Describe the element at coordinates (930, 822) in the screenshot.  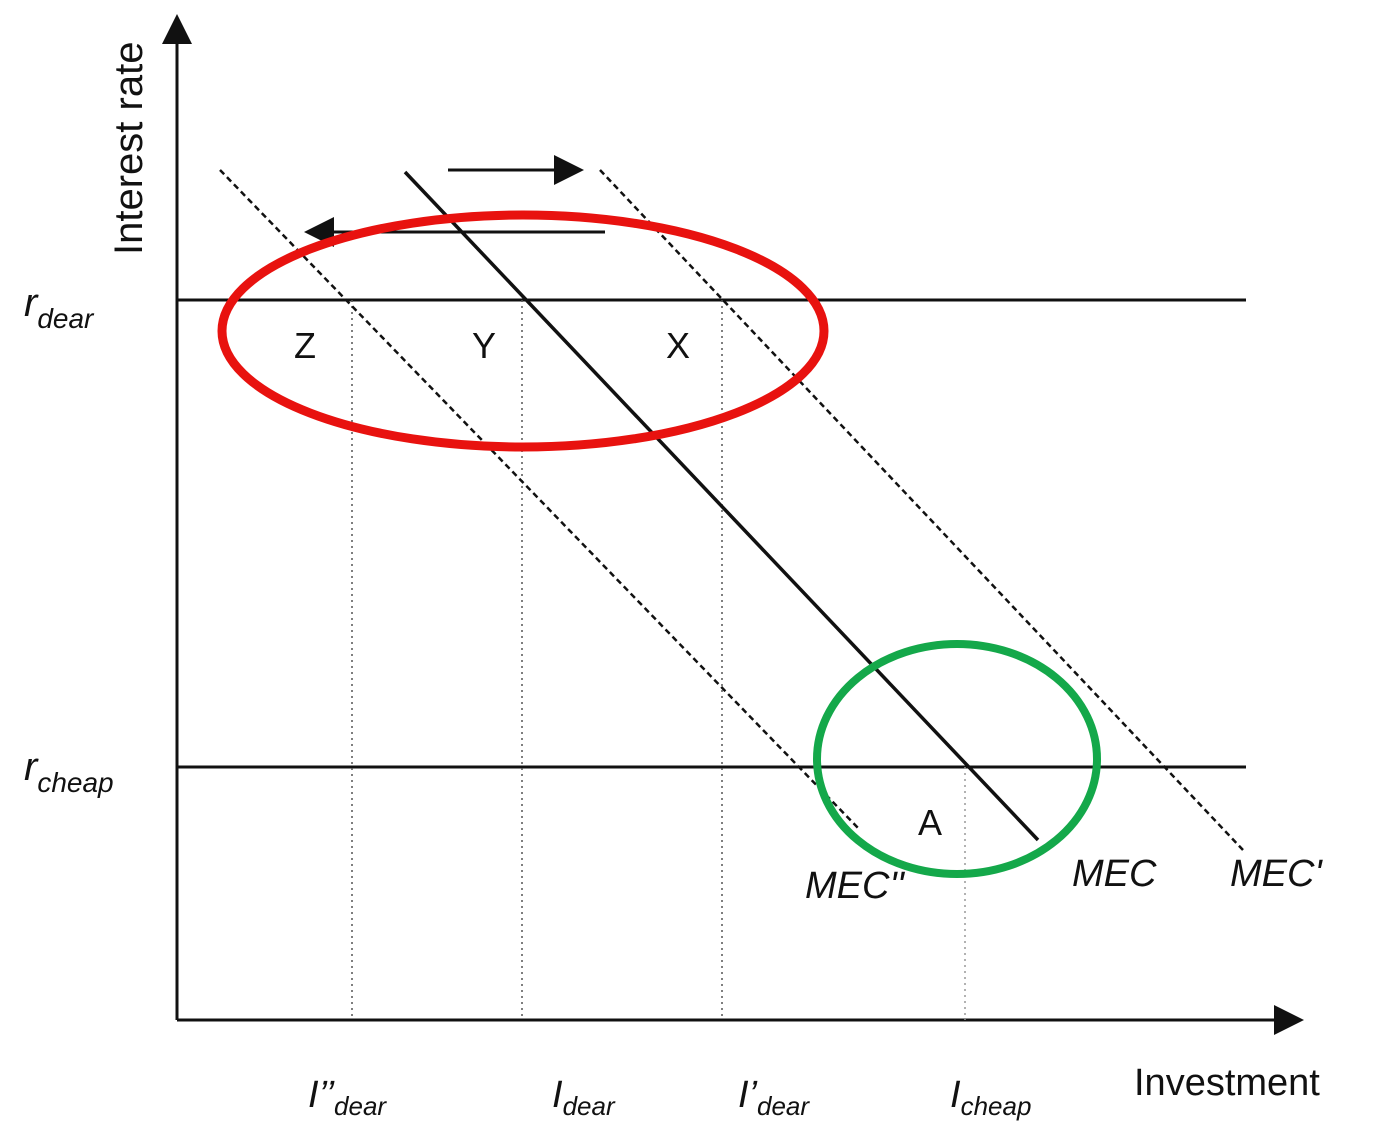
I see `point-a-label: A` at that location.